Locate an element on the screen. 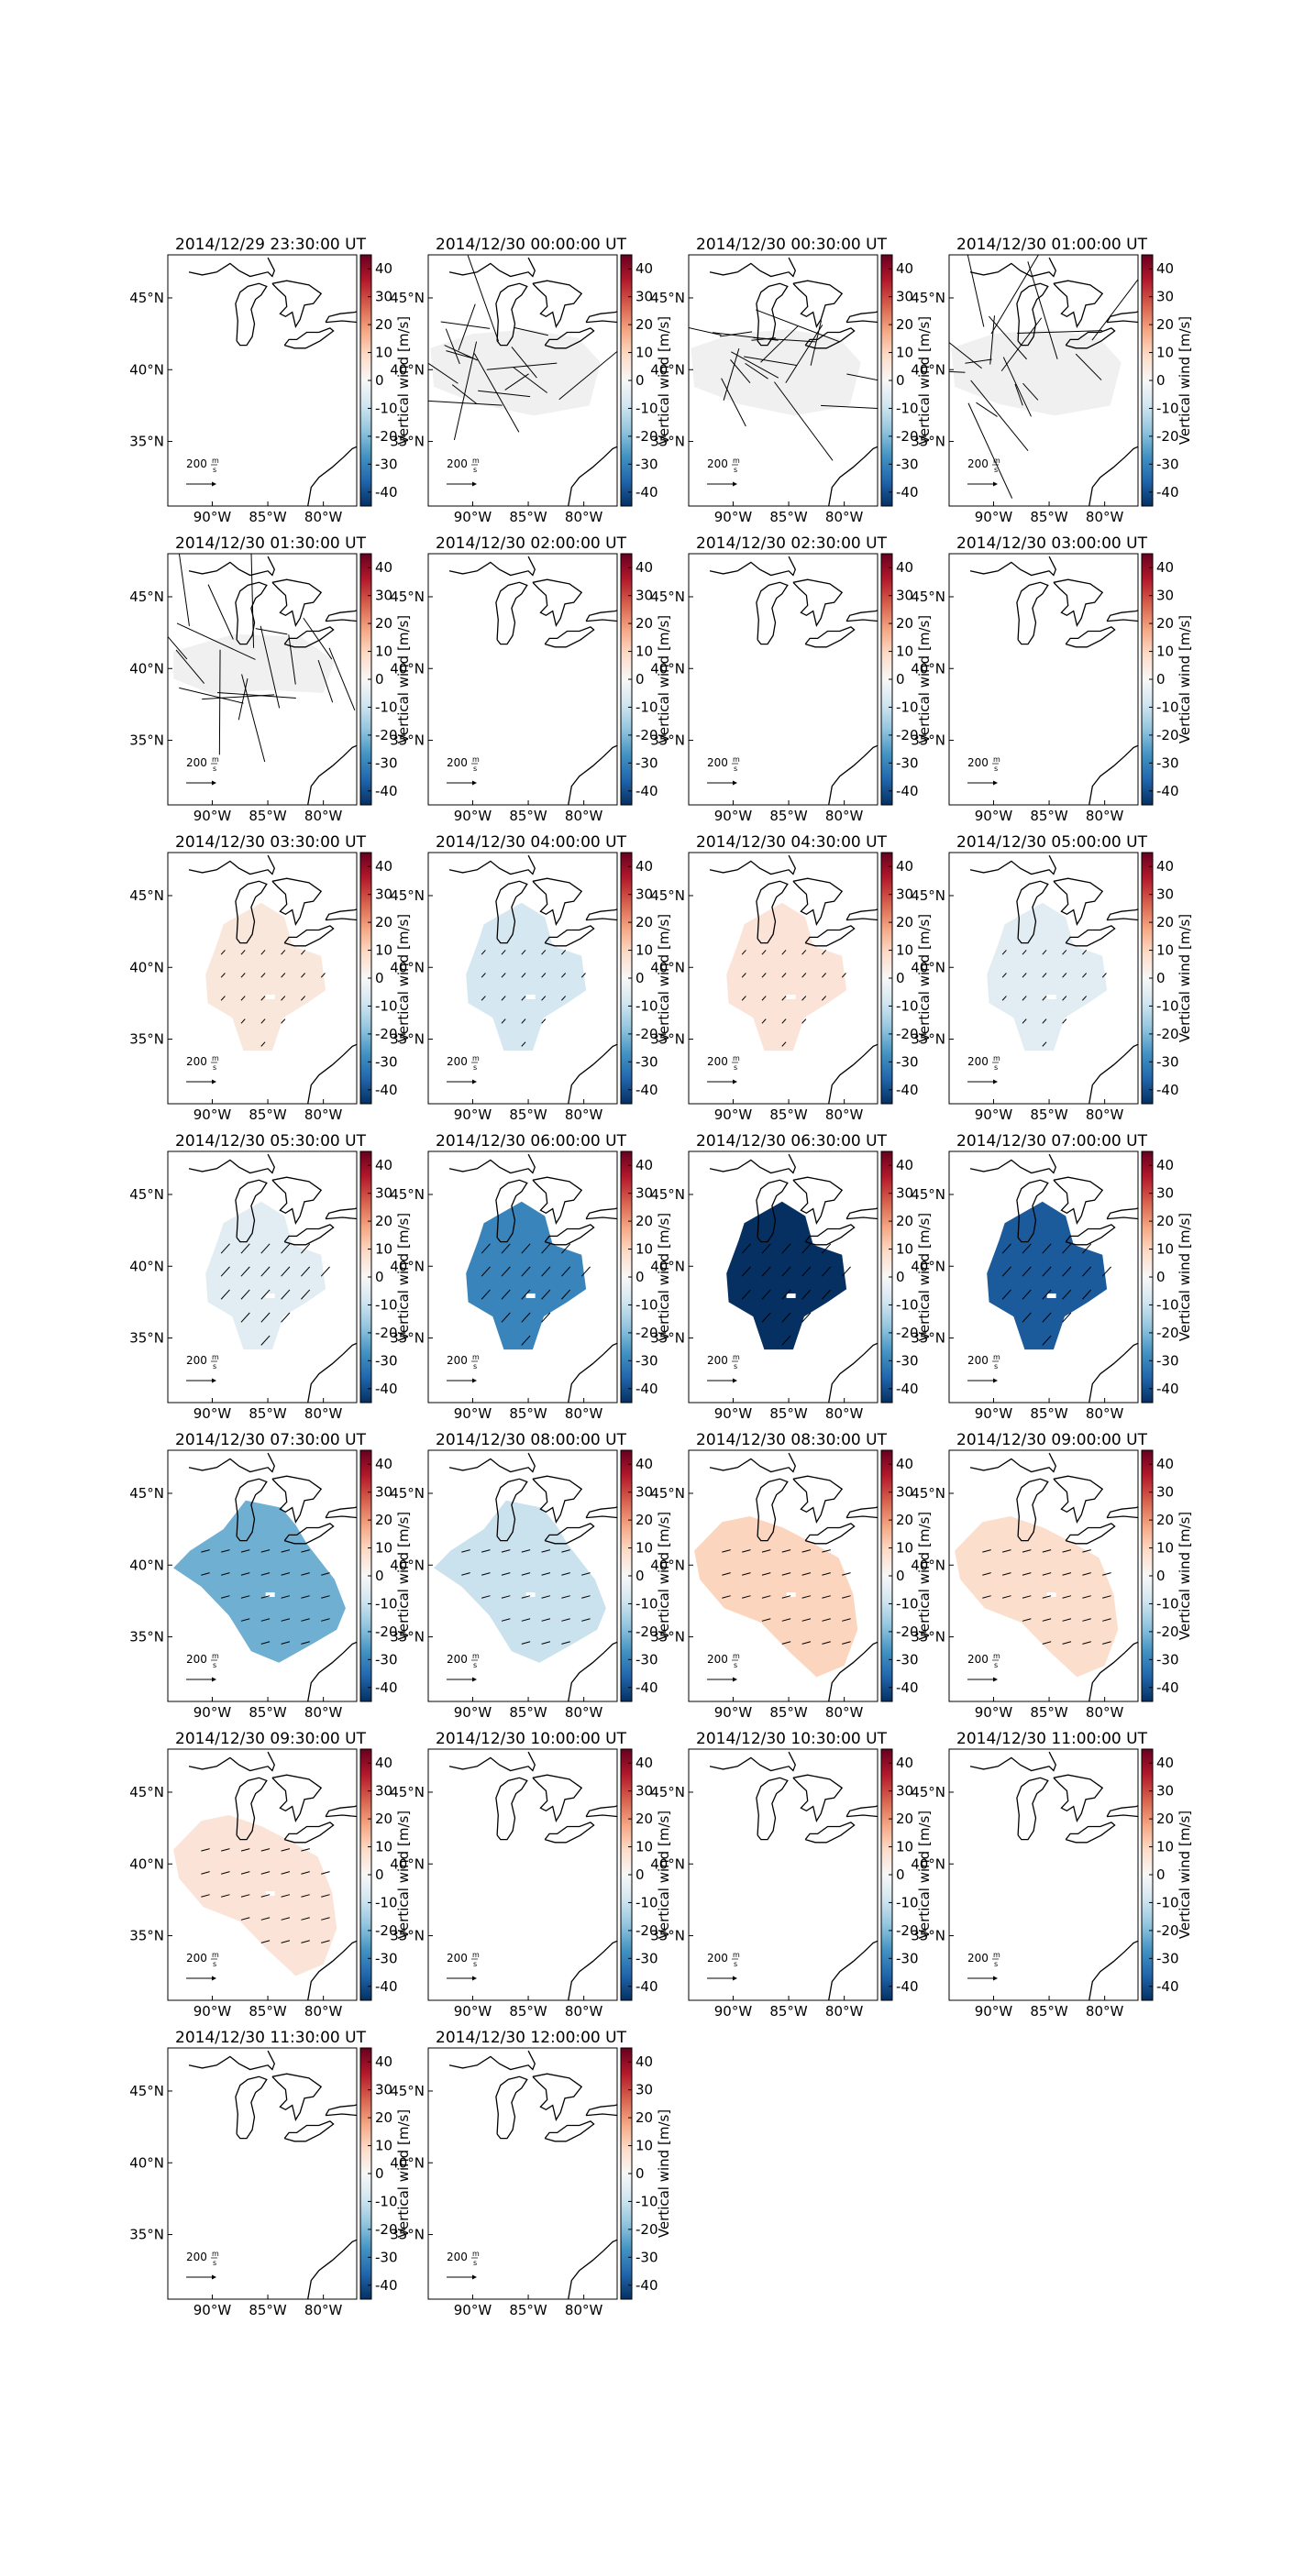 The height and width of the screenshot is (2576, 1293). panel-title: 2014/12/30 03:00:00 UT is located at coordinates (1052, 543).